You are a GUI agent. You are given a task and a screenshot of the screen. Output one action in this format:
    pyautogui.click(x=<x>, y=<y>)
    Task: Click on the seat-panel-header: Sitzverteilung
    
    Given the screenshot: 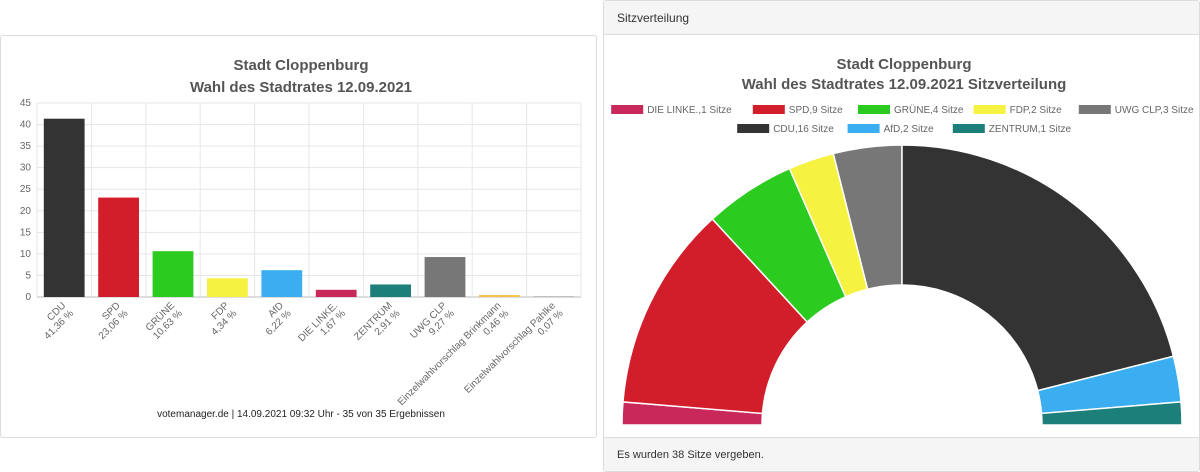 What is the action you would take?
    pyautogui.click(x=901, y=18)
    